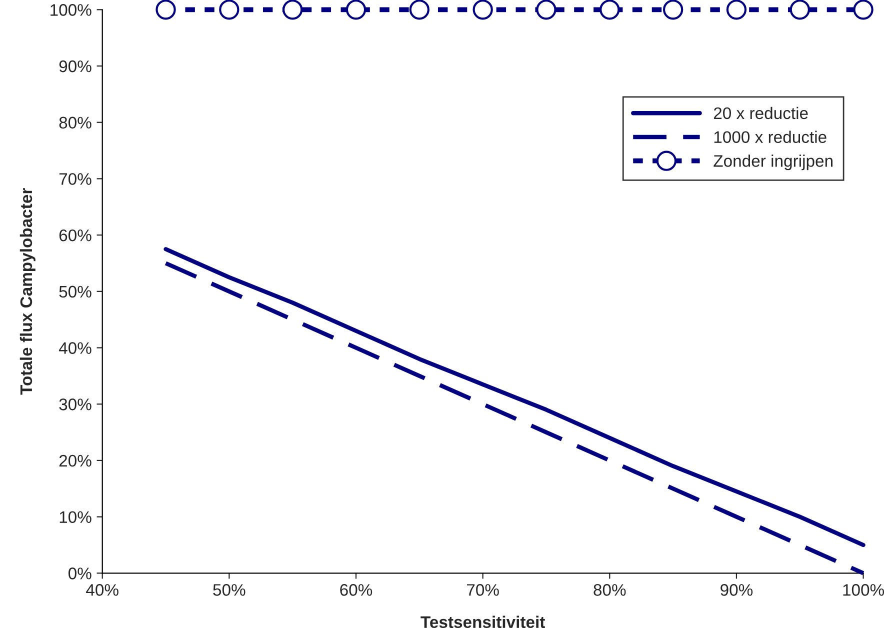 The height and width of the screenshot is (644, 890). I want to click on legend-label: 20 x reductie, so click(761, 113).